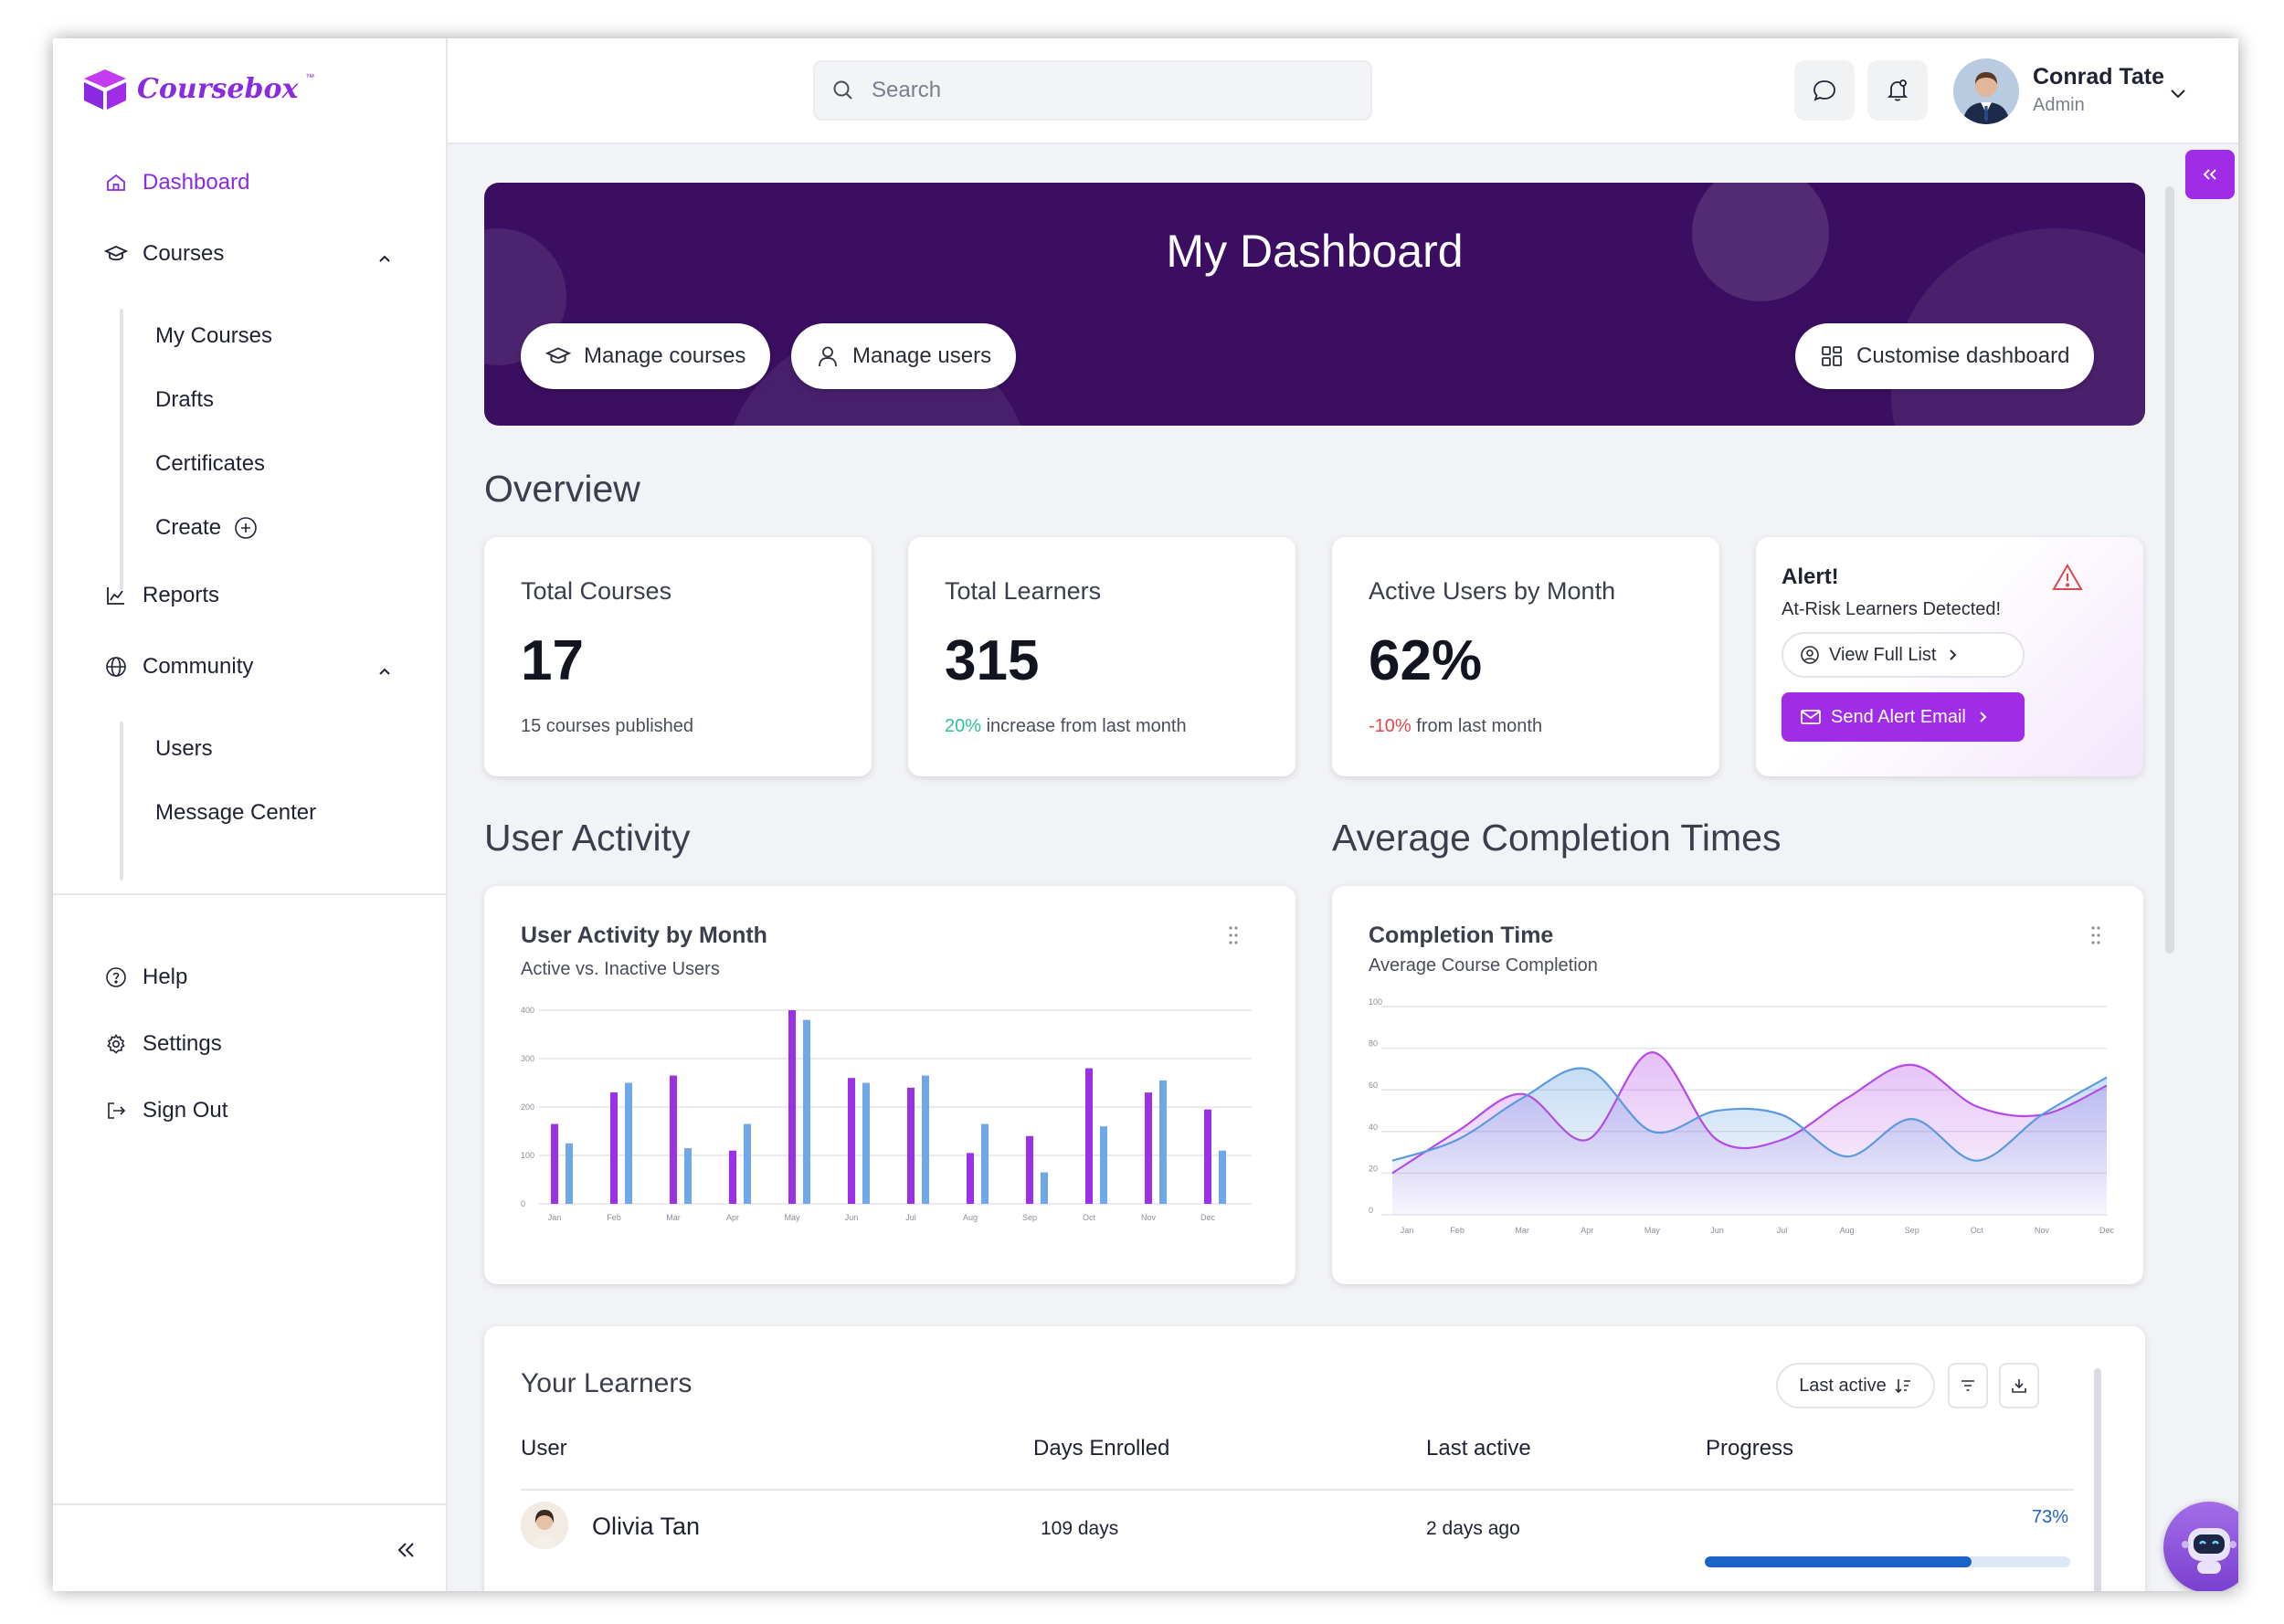 Image resolution: width=2284 pixels, height=1624 pixels. What do you see at coordinates (1455, 726) in the screenshot?
I see `active-users-sub: -10% from last month` at bounding box center [1455, 726].